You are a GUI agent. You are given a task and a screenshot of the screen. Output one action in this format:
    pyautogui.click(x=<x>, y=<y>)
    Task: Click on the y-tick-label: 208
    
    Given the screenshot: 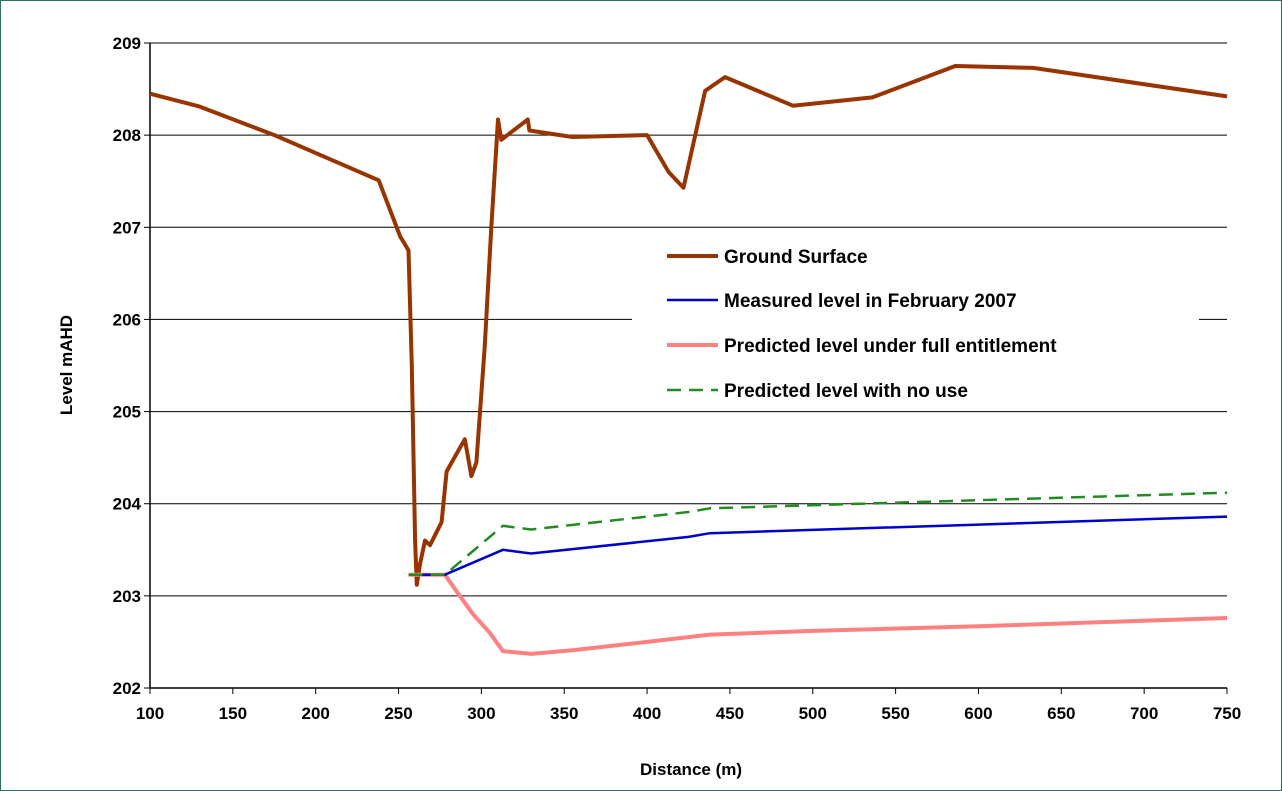 What is the action you would take?
    pyautogui.click(x=127, y=135)
    